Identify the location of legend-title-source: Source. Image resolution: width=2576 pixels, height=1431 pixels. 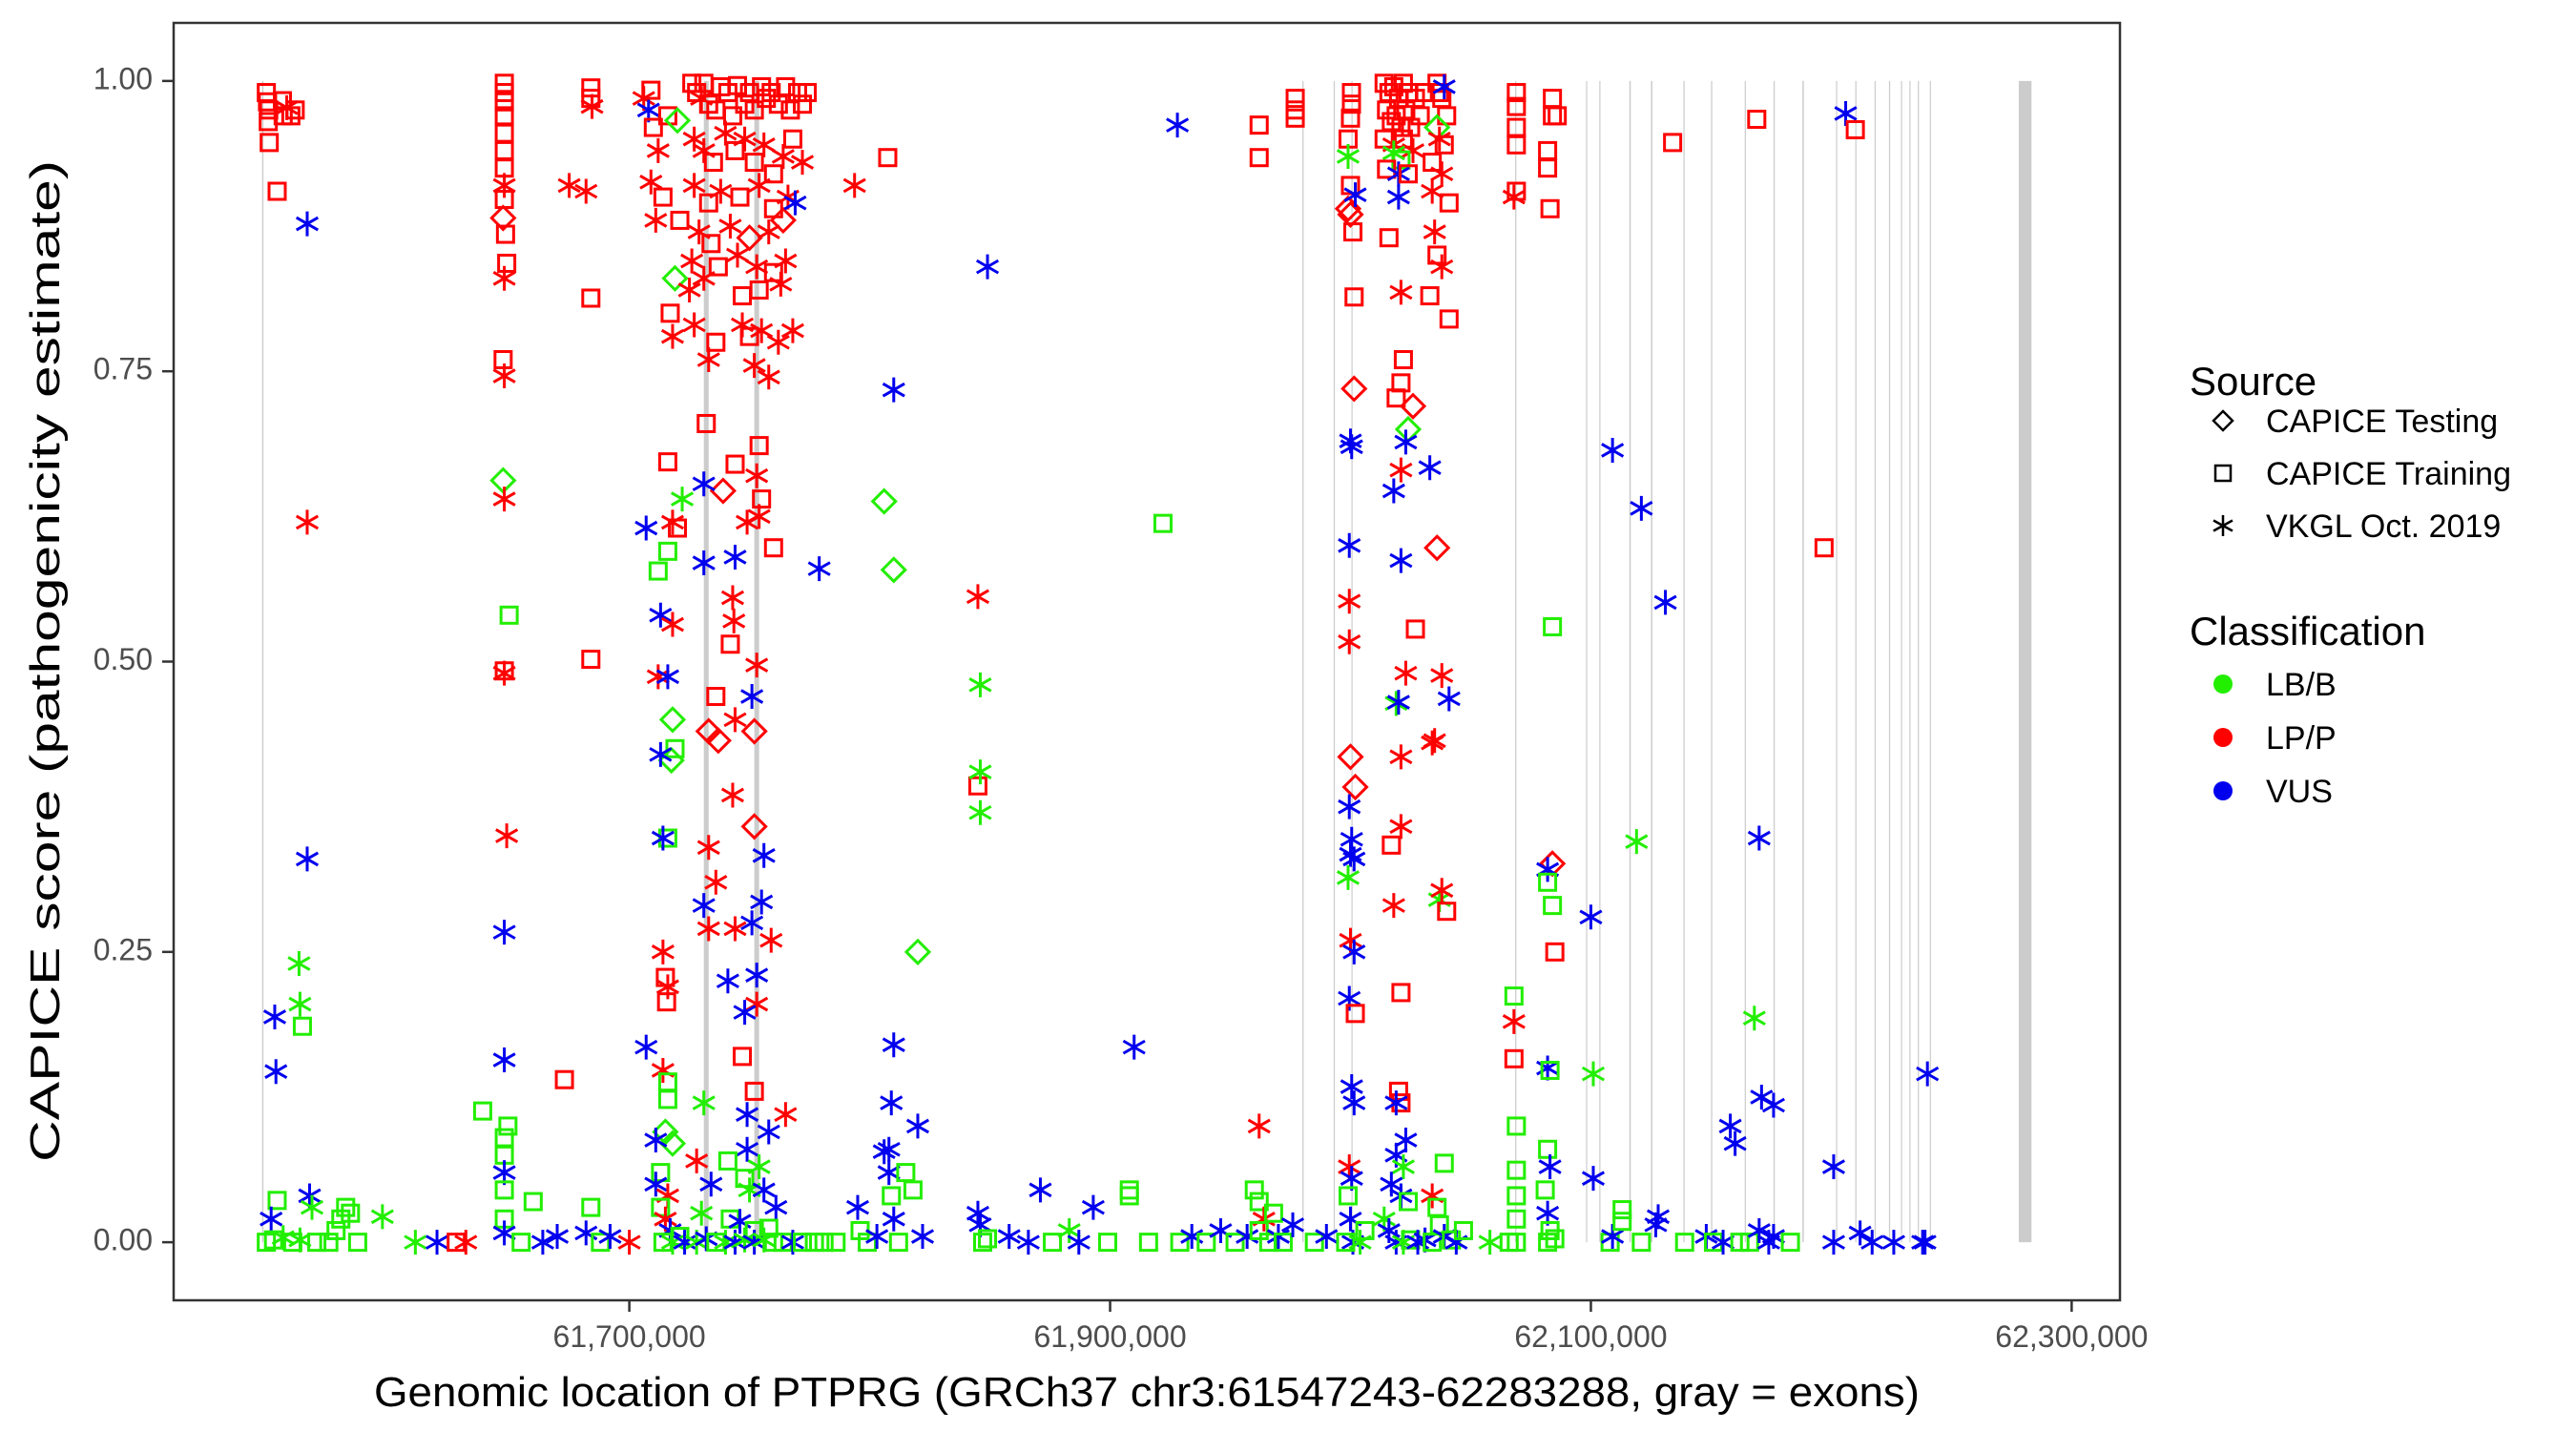
(2253, 381).